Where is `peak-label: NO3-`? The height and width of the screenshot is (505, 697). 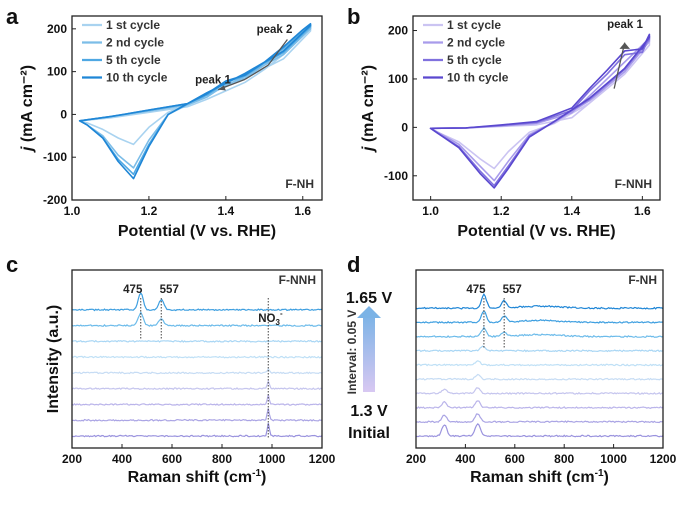 peak-label: NO3- is located at coordinates (270, 318).